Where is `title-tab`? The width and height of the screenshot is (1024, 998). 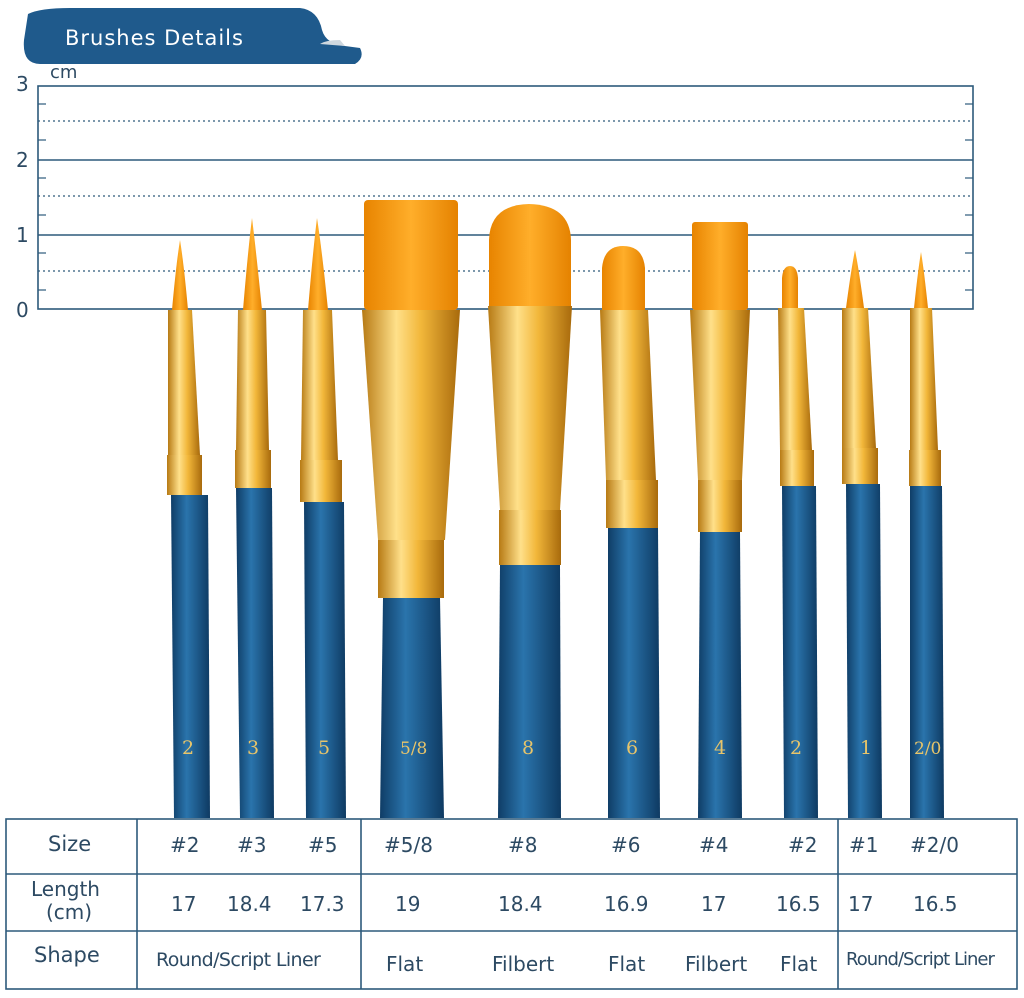
title-tab is located at coordinates (192, 36).